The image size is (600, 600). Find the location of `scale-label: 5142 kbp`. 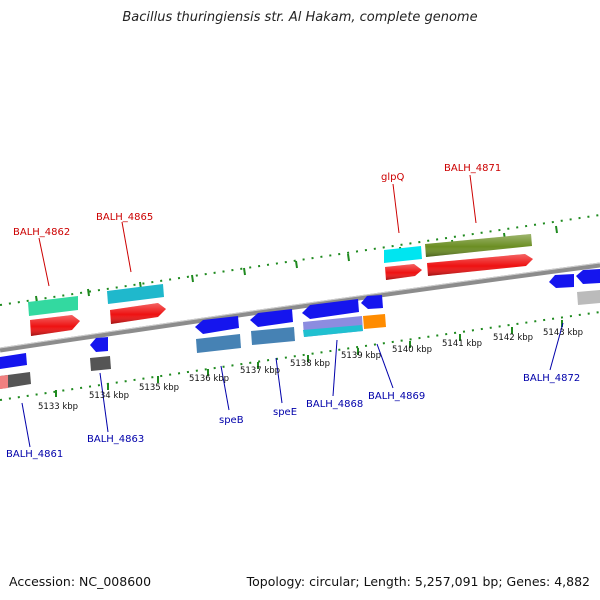

scale-label: 5142 kbp is located at coordinates (513, 338).